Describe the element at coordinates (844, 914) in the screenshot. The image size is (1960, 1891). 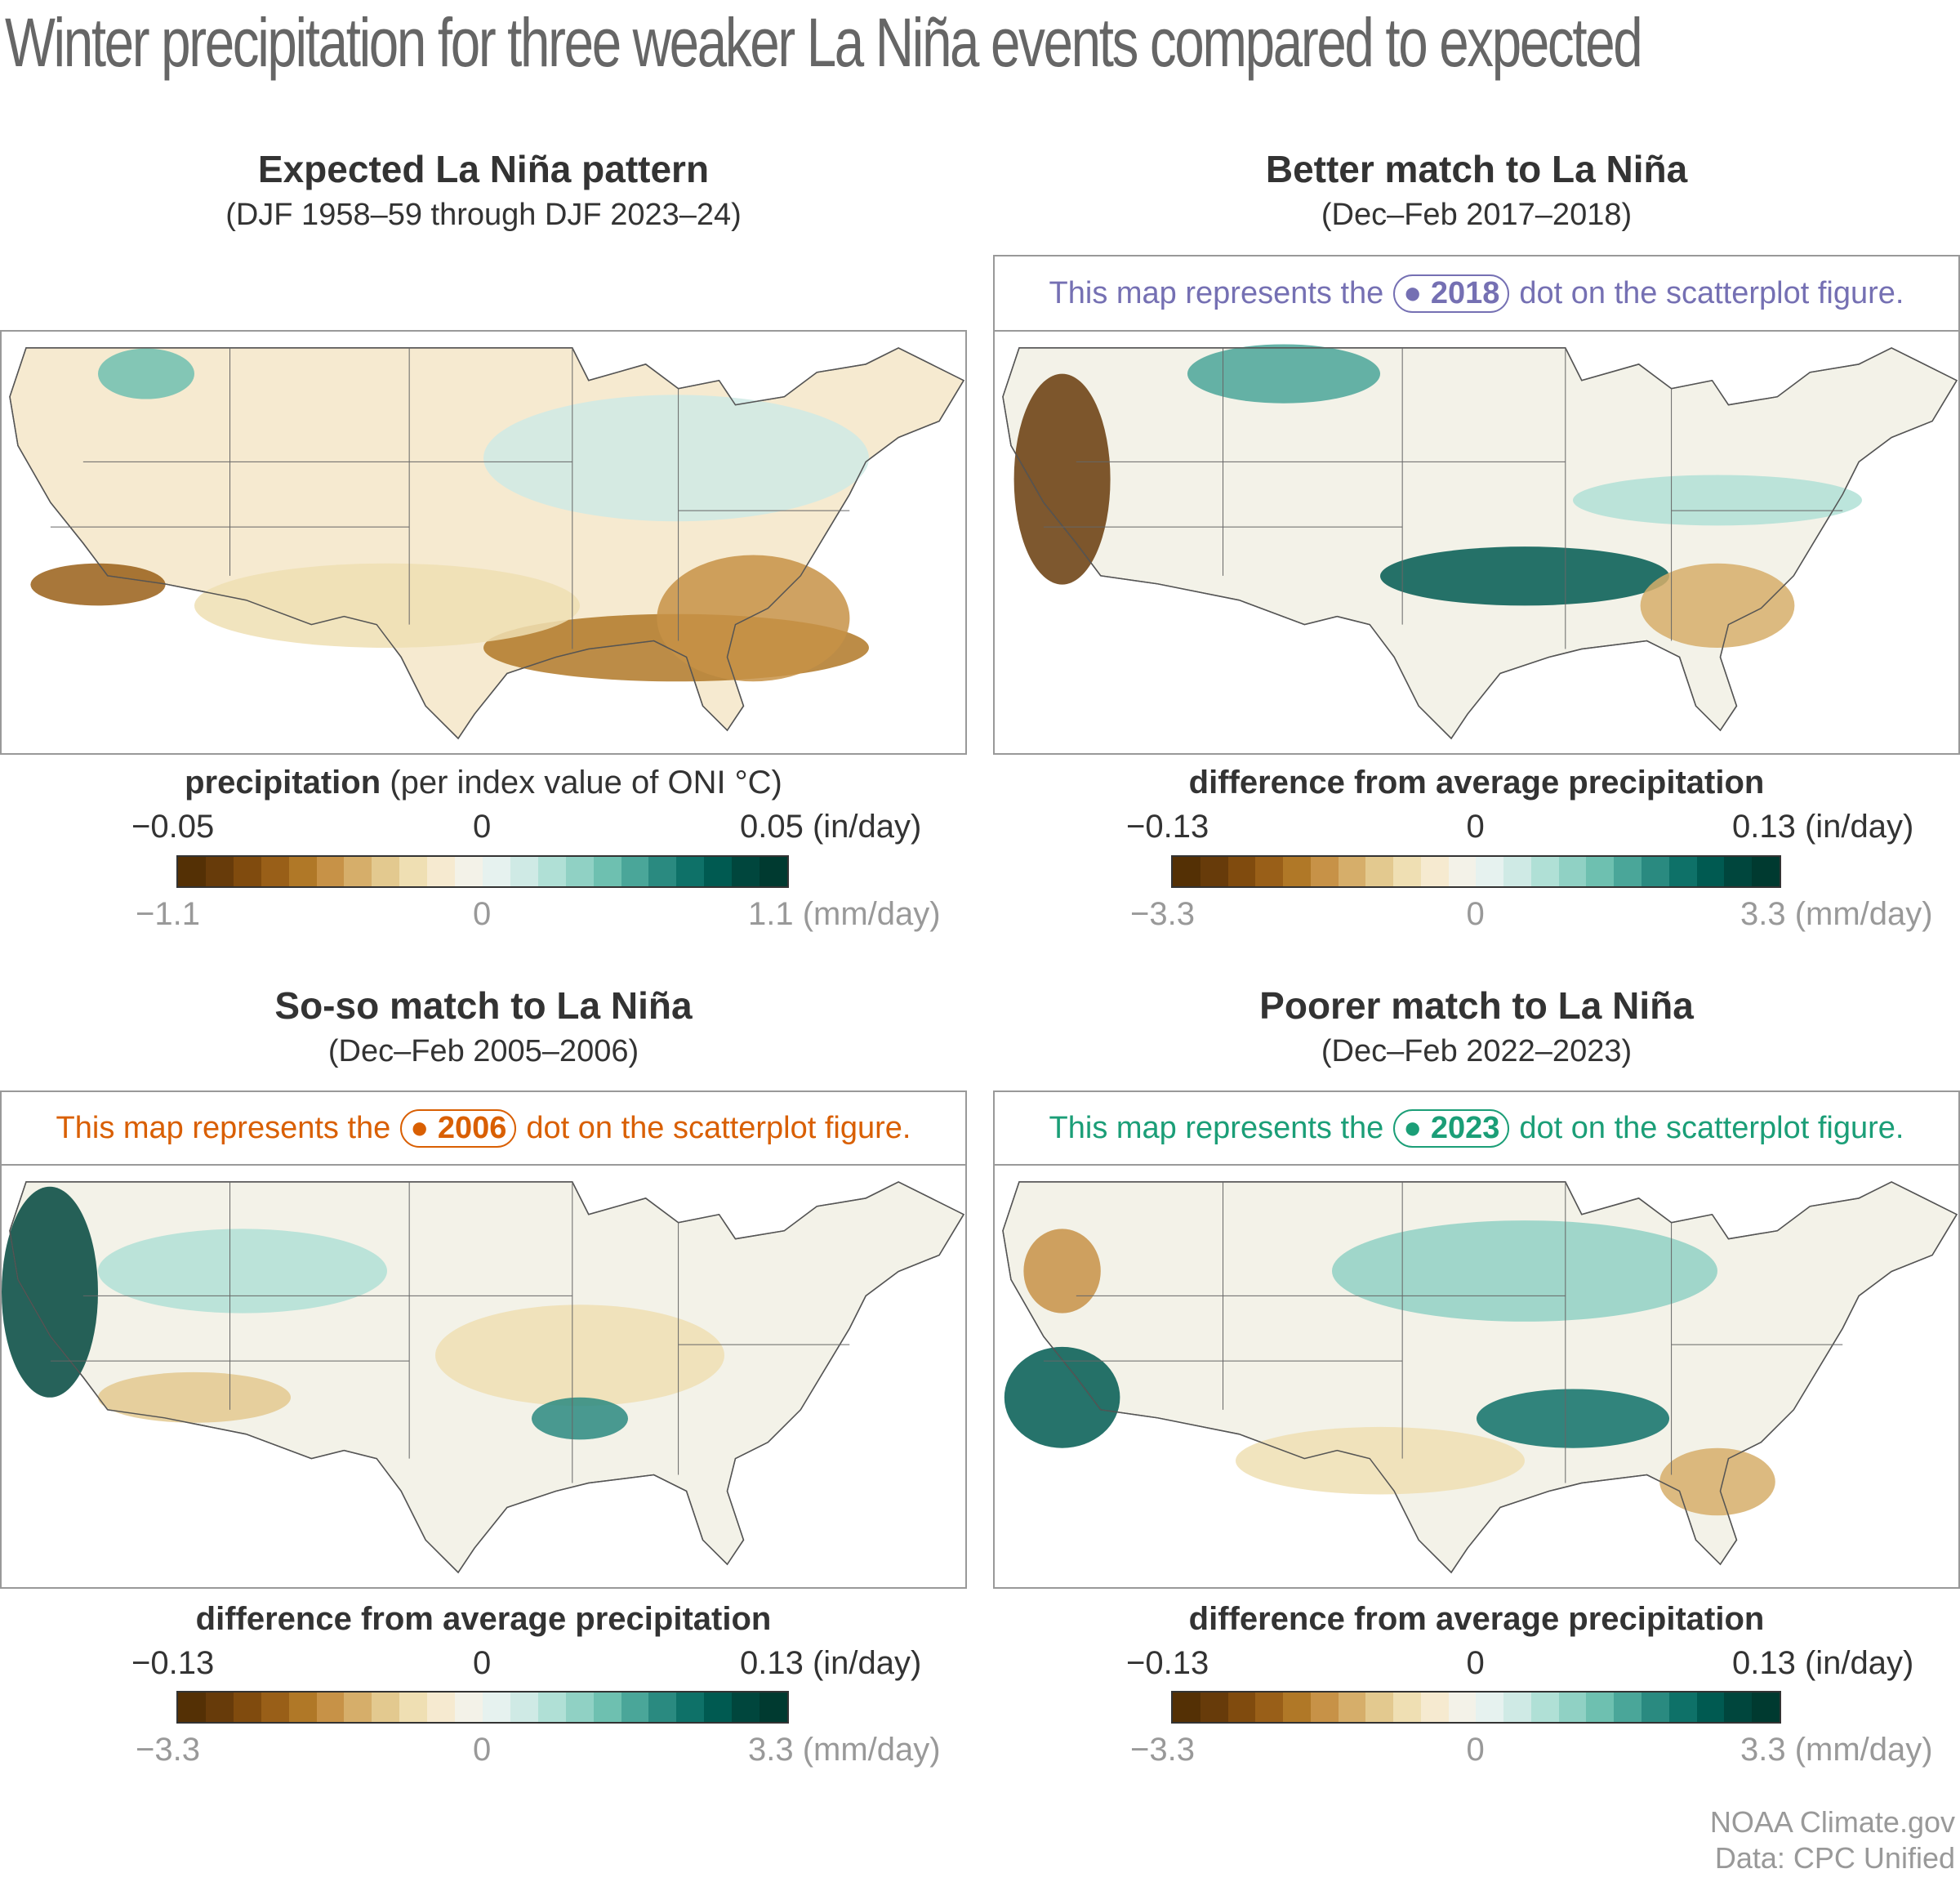
I see `tick-max-mm: 1.1 (mm/day)` at that location.